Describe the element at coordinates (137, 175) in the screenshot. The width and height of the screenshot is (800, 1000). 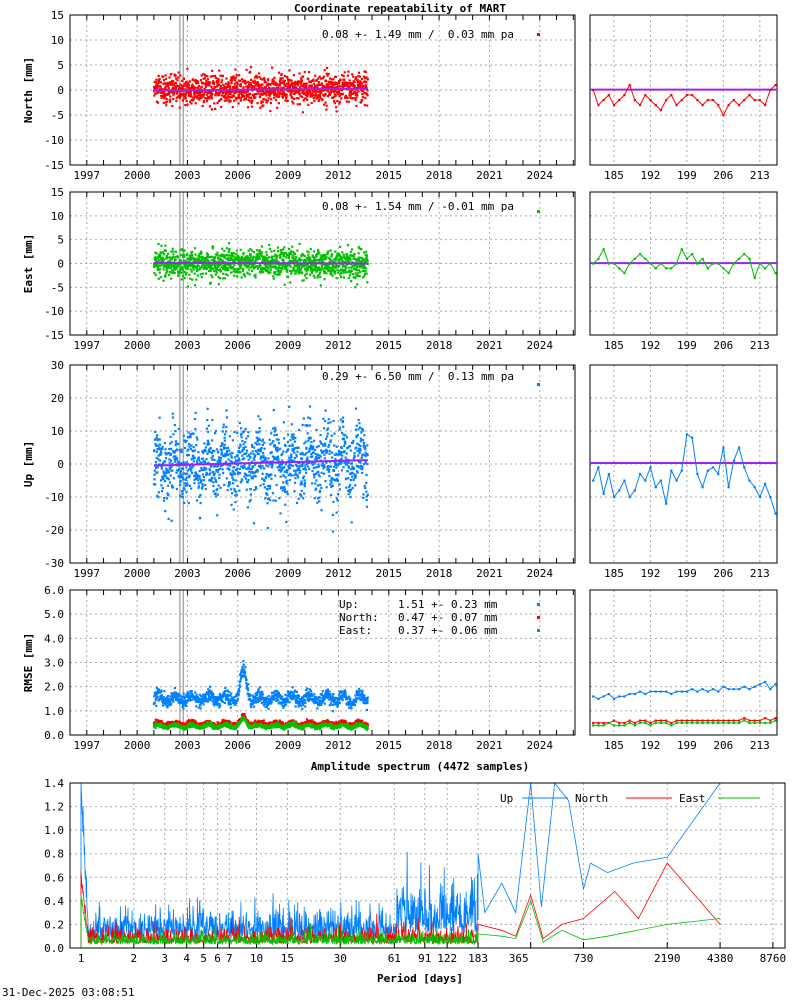
I see `north-xtick-label: 2000` at that location.